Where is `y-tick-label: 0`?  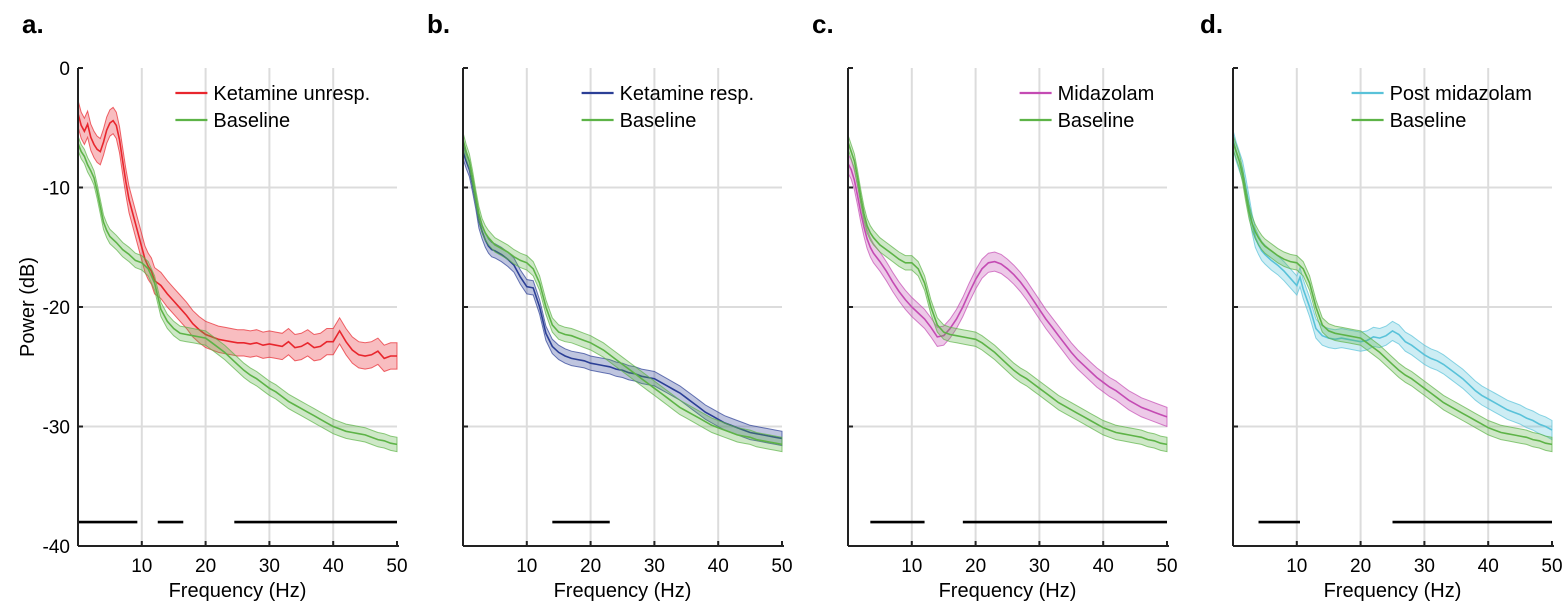 y-tick-label: 0 is located at coordinates (64, 69).